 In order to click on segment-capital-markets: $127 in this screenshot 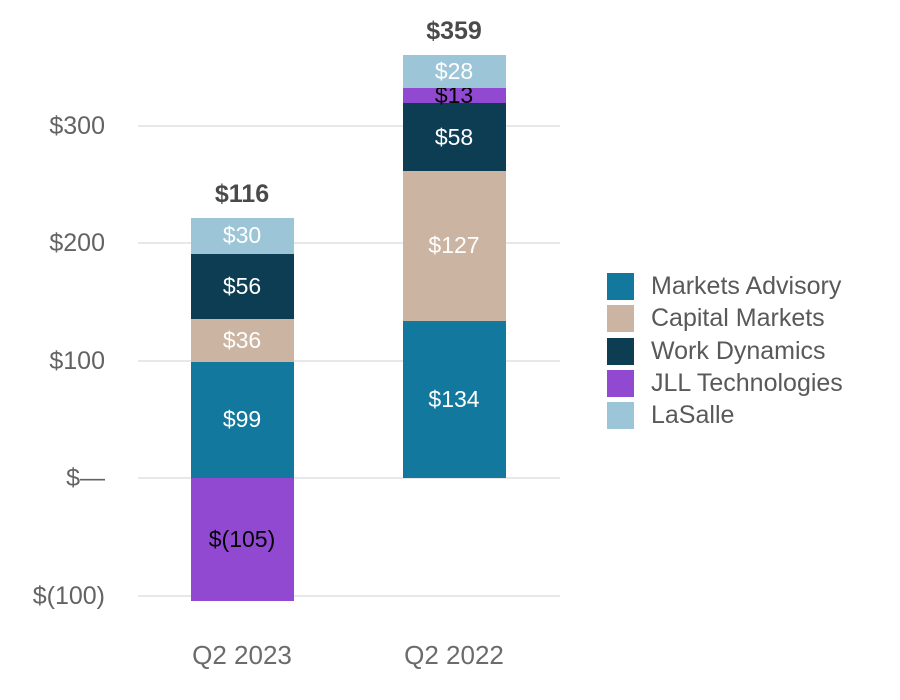, I will do `click(454, 246)`.